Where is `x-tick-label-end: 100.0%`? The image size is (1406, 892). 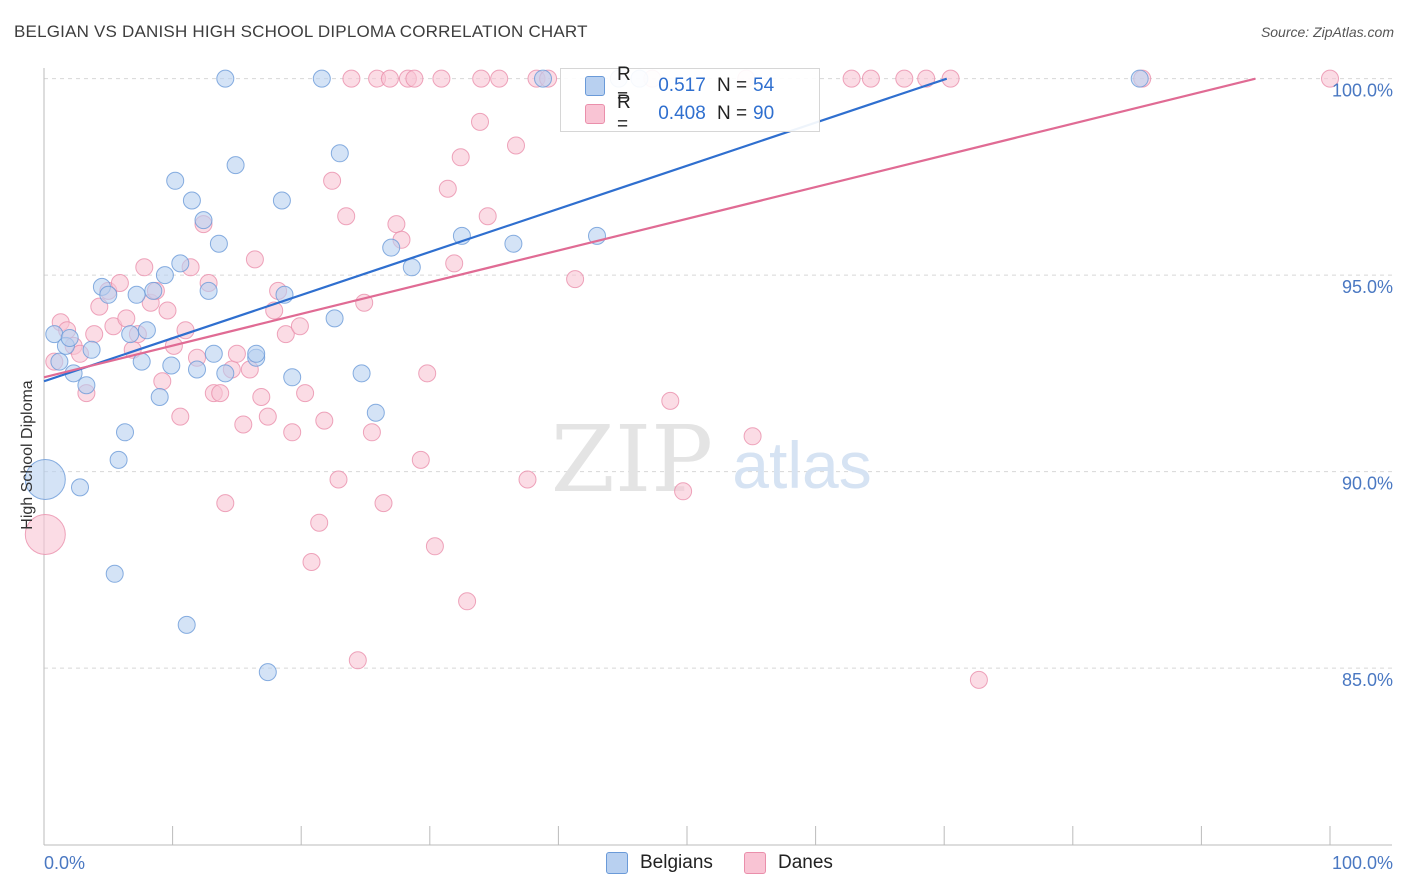
x-tick-label-end: 100.0% is located at coordinates (1362, 863).